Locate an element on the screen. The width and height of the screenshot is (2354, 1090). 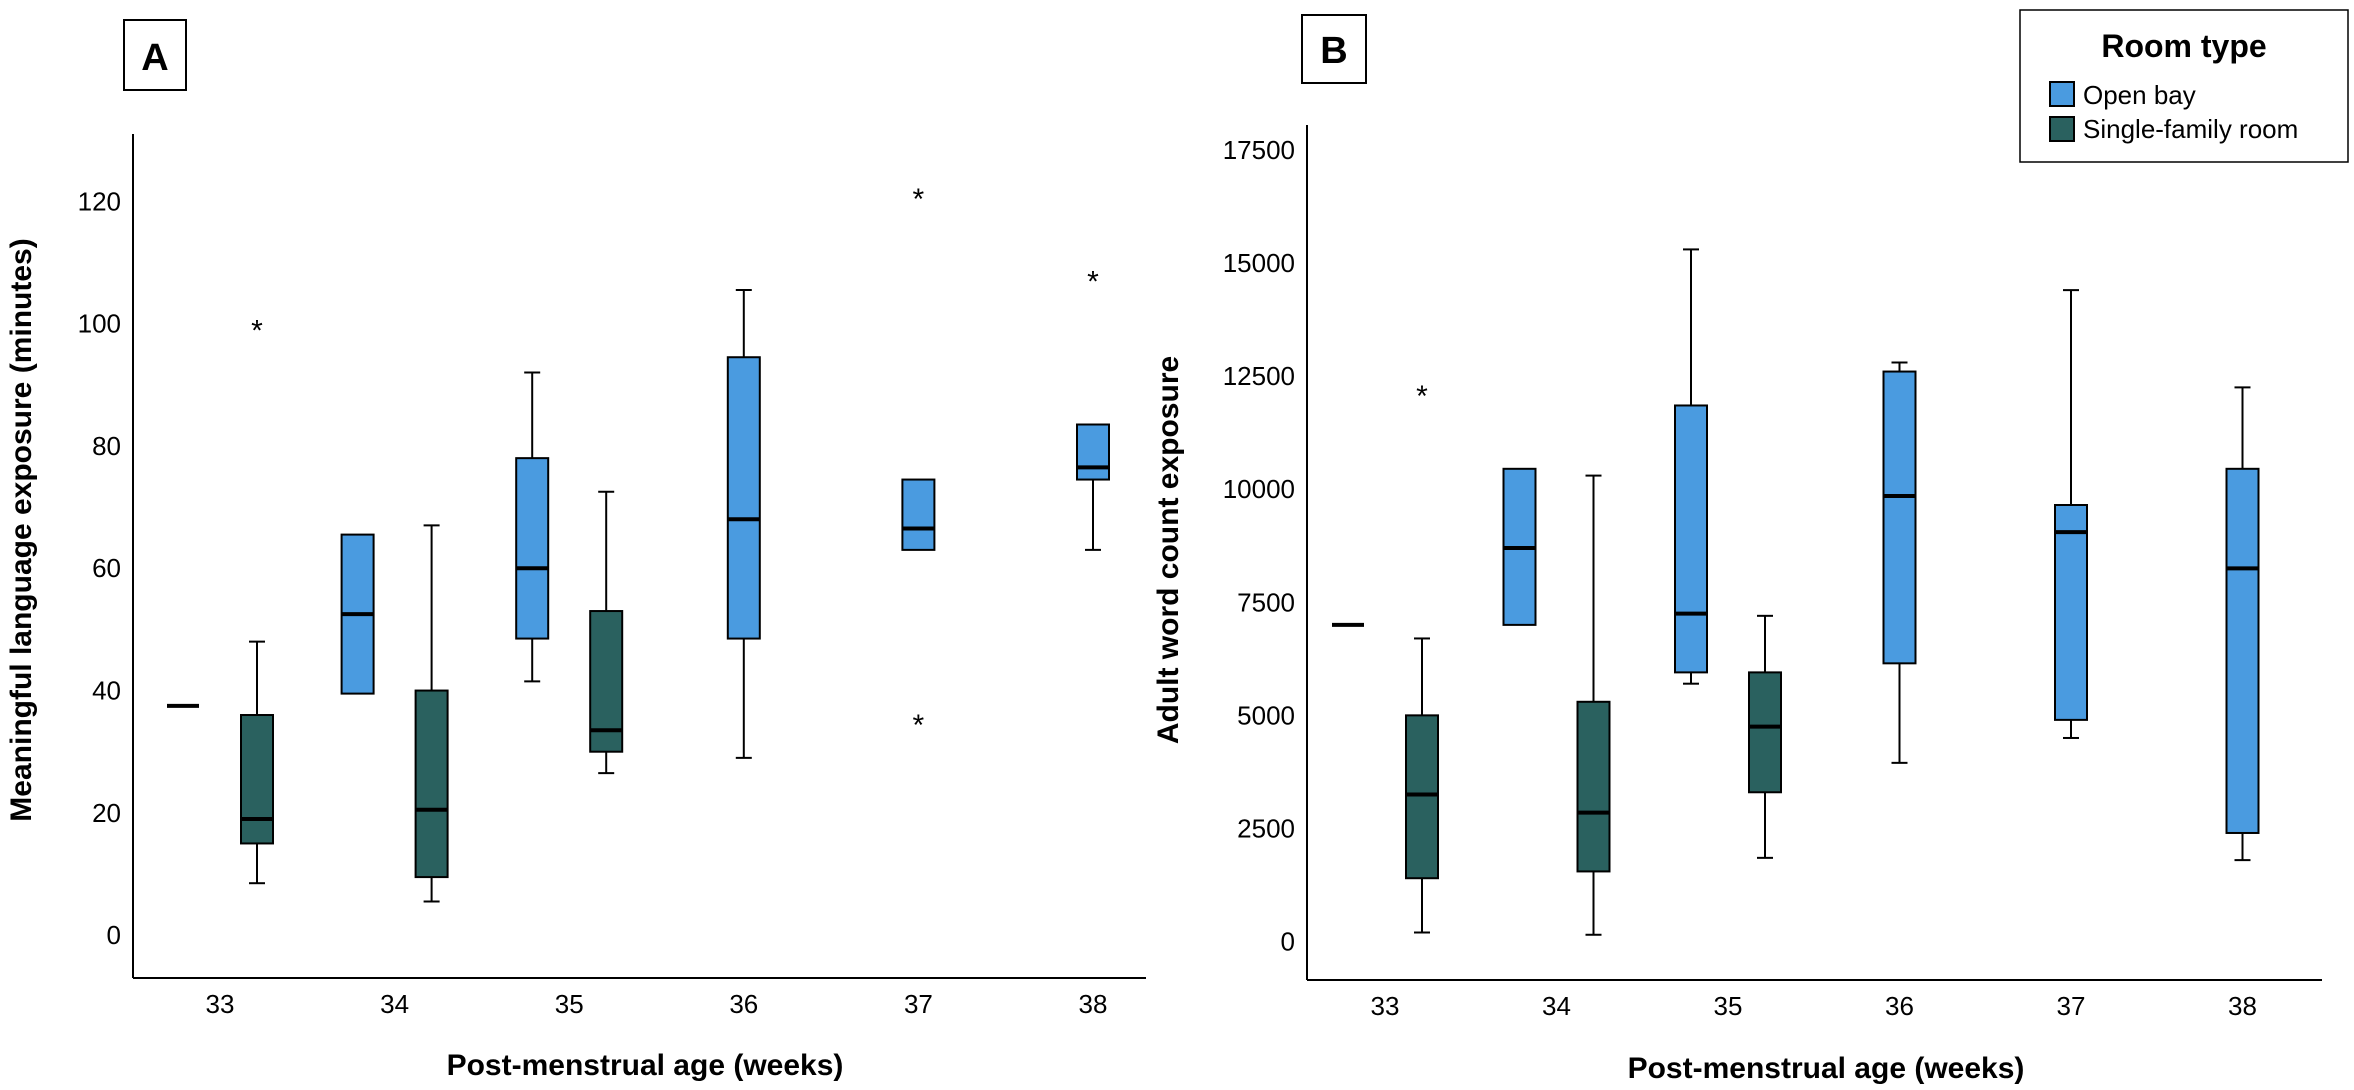
panel-a-box-single-family-room-33: * is located at coordinates (257, 600).